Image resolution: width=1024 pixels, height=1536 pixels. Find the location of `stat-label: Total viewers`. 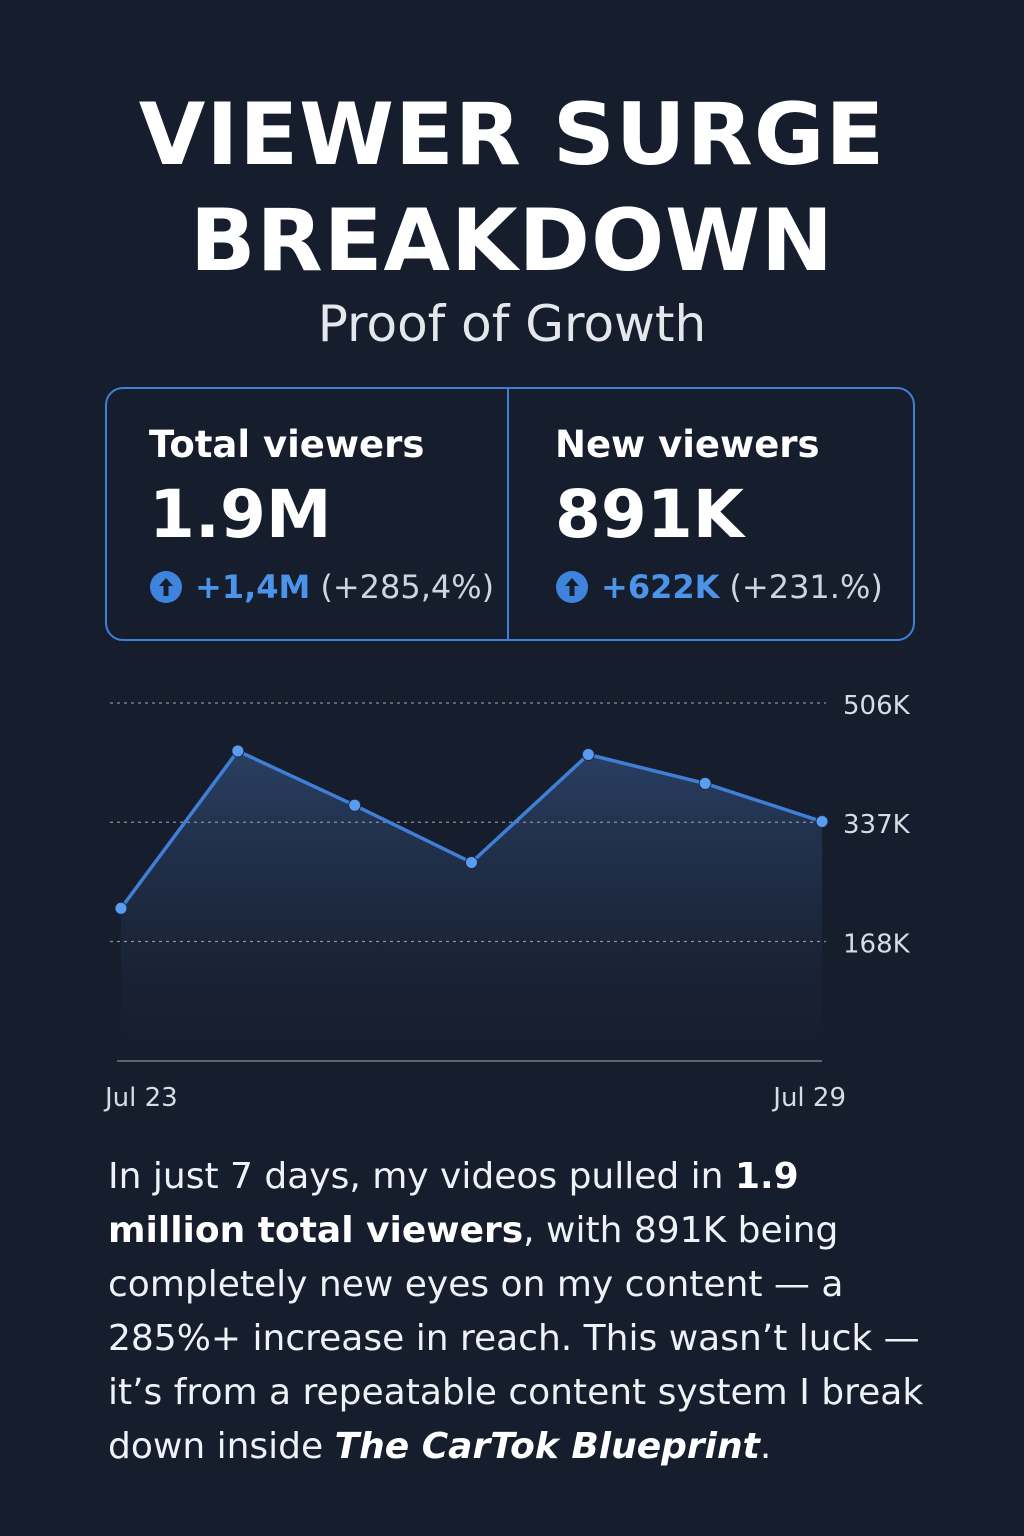

stat-label: Total viewers is located at coordinates (287, 444).